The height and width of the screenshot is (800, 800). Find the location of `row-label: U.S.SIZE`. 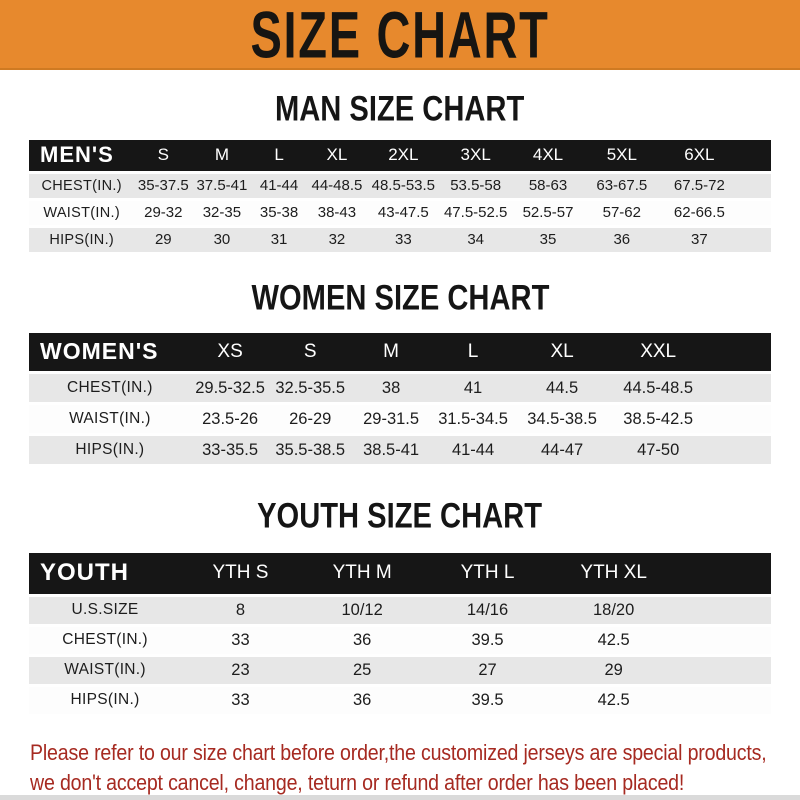

row-label: U.S.SIZE is located at coordinates (105, 610).